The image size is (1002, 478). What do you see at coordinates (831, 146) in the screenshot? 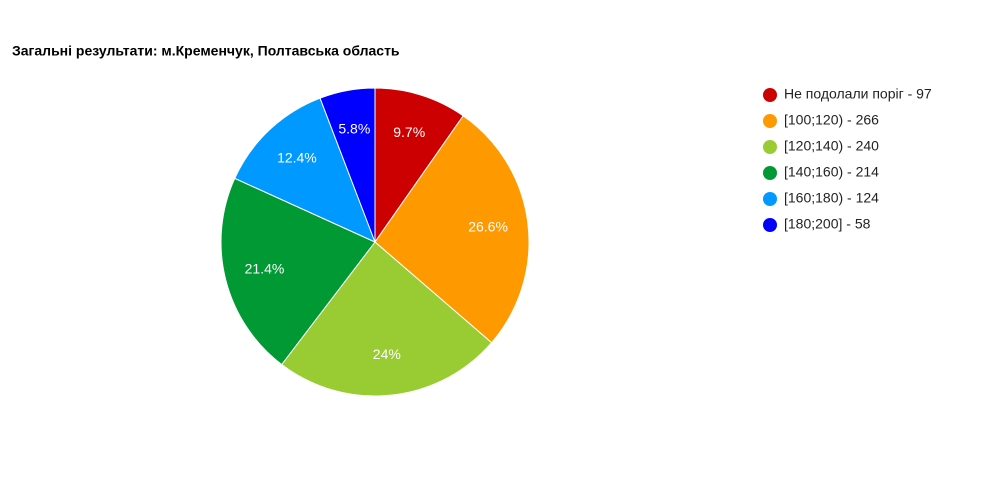
I see `legend-label: [120;140) - 240` at bounding box center [831, 146].